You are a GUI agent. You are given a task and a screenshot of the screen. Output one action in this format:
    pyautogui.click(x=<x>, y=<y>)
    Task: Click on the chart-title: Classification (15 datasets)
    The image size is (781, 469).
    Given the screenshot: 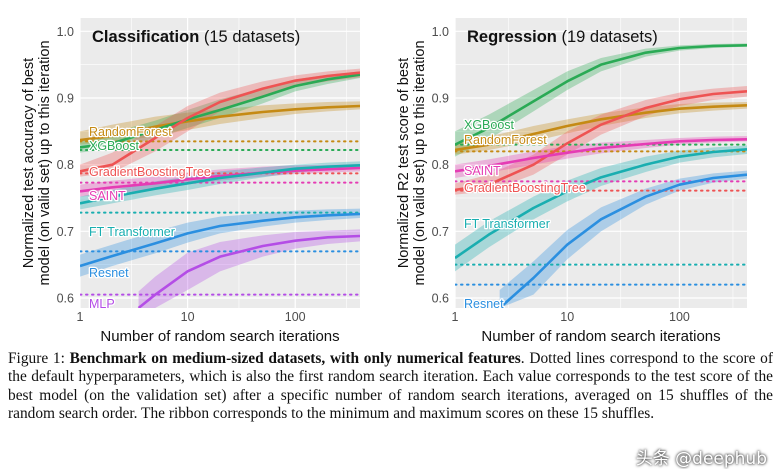 What is the action you would take?
    pyautogui.click(x=196, y=37)
    